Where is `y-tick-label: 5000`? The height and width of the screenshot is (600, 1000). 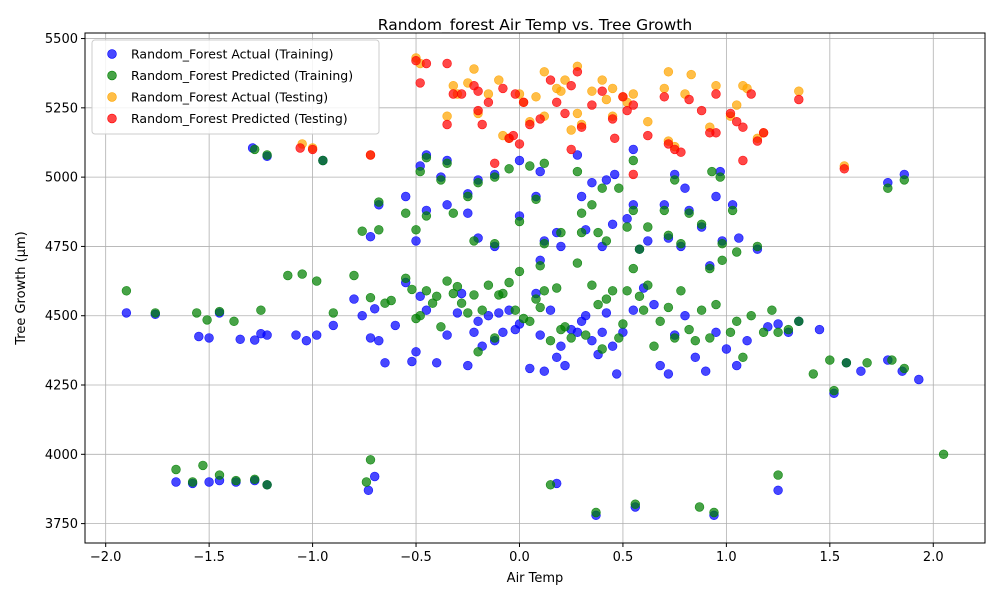 y-tick-label: 5000 is located at coordinates (61, 178).